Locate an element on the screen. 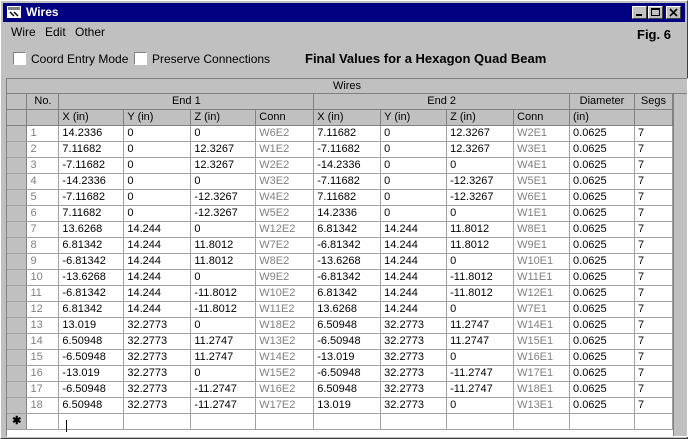 This screenshot has width=688, height=439. end1-x-cell: -7.11682 is located at coordinates (91, 165).